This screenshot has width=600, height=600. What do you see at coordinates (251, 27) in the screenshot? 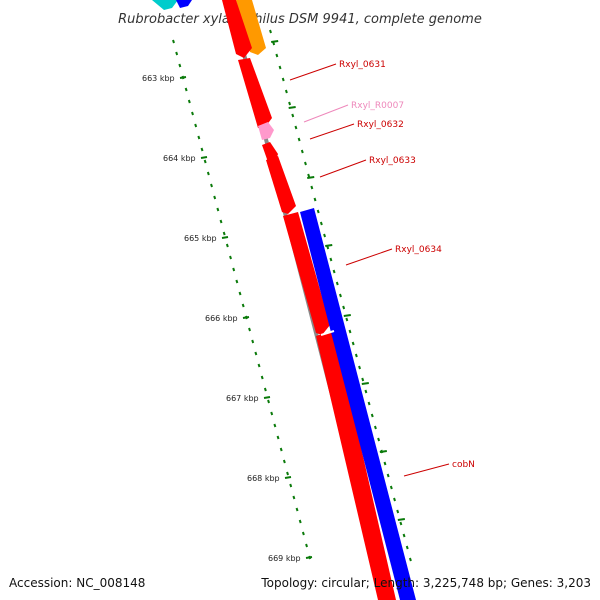
I see `orange-feature` at bounding box center [251, 27].